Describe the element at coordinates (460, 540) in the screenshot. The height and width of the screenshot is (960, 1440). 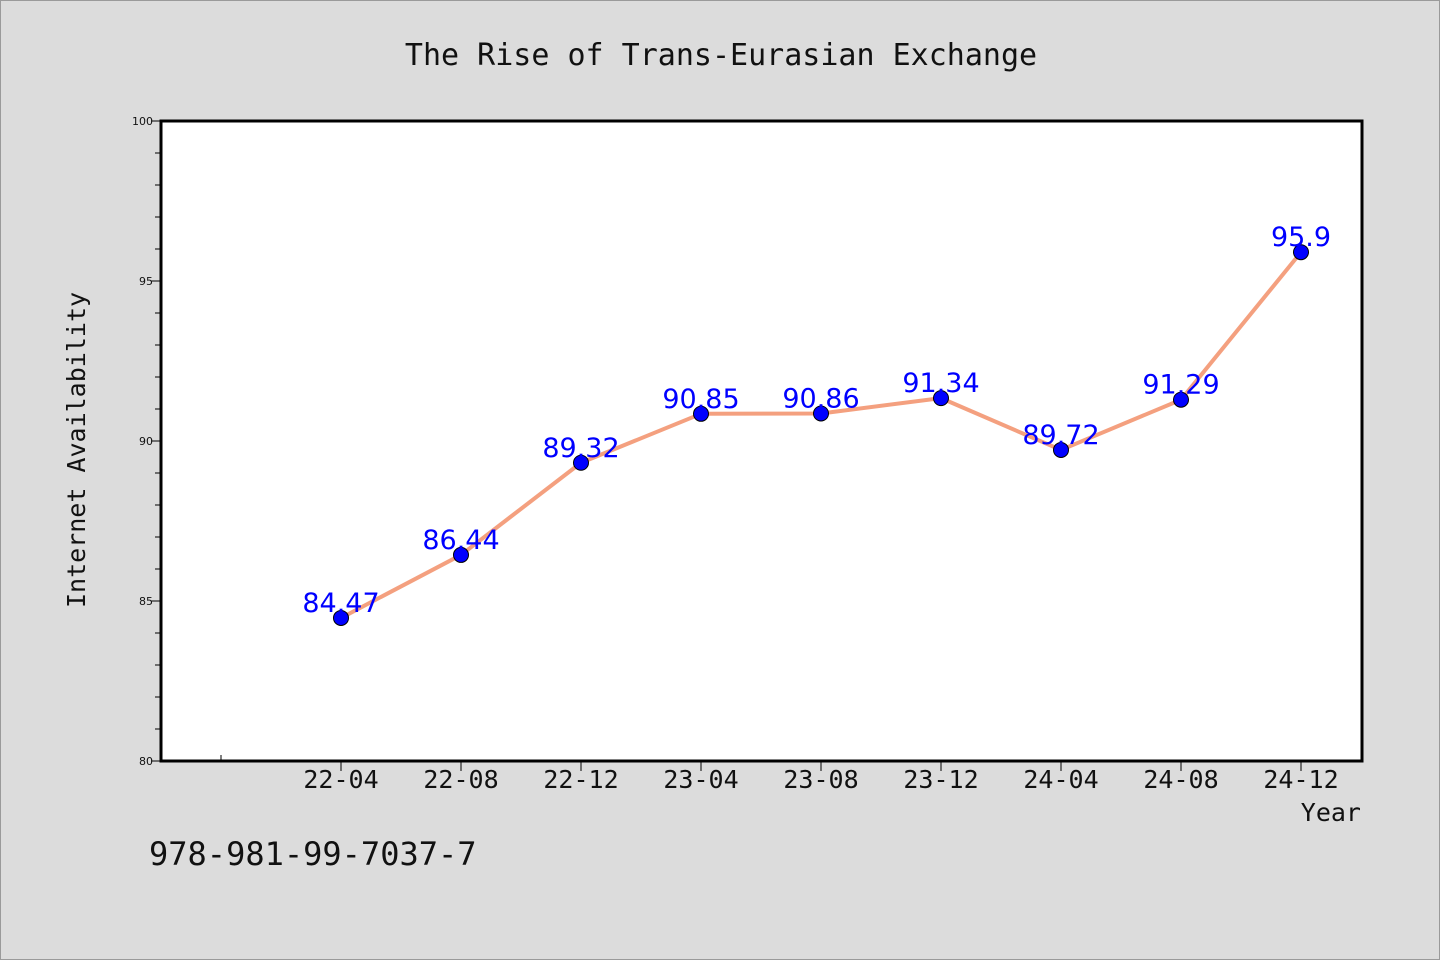
I see `data-label: 86.44` at that location.